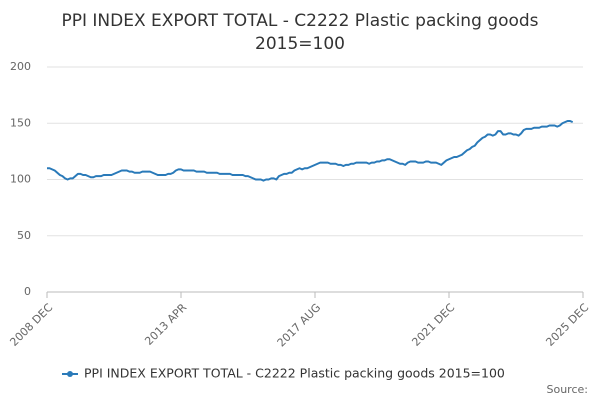 The image size is (600, 400). I want to click on y-tick-label: 150, so click(20, 122).